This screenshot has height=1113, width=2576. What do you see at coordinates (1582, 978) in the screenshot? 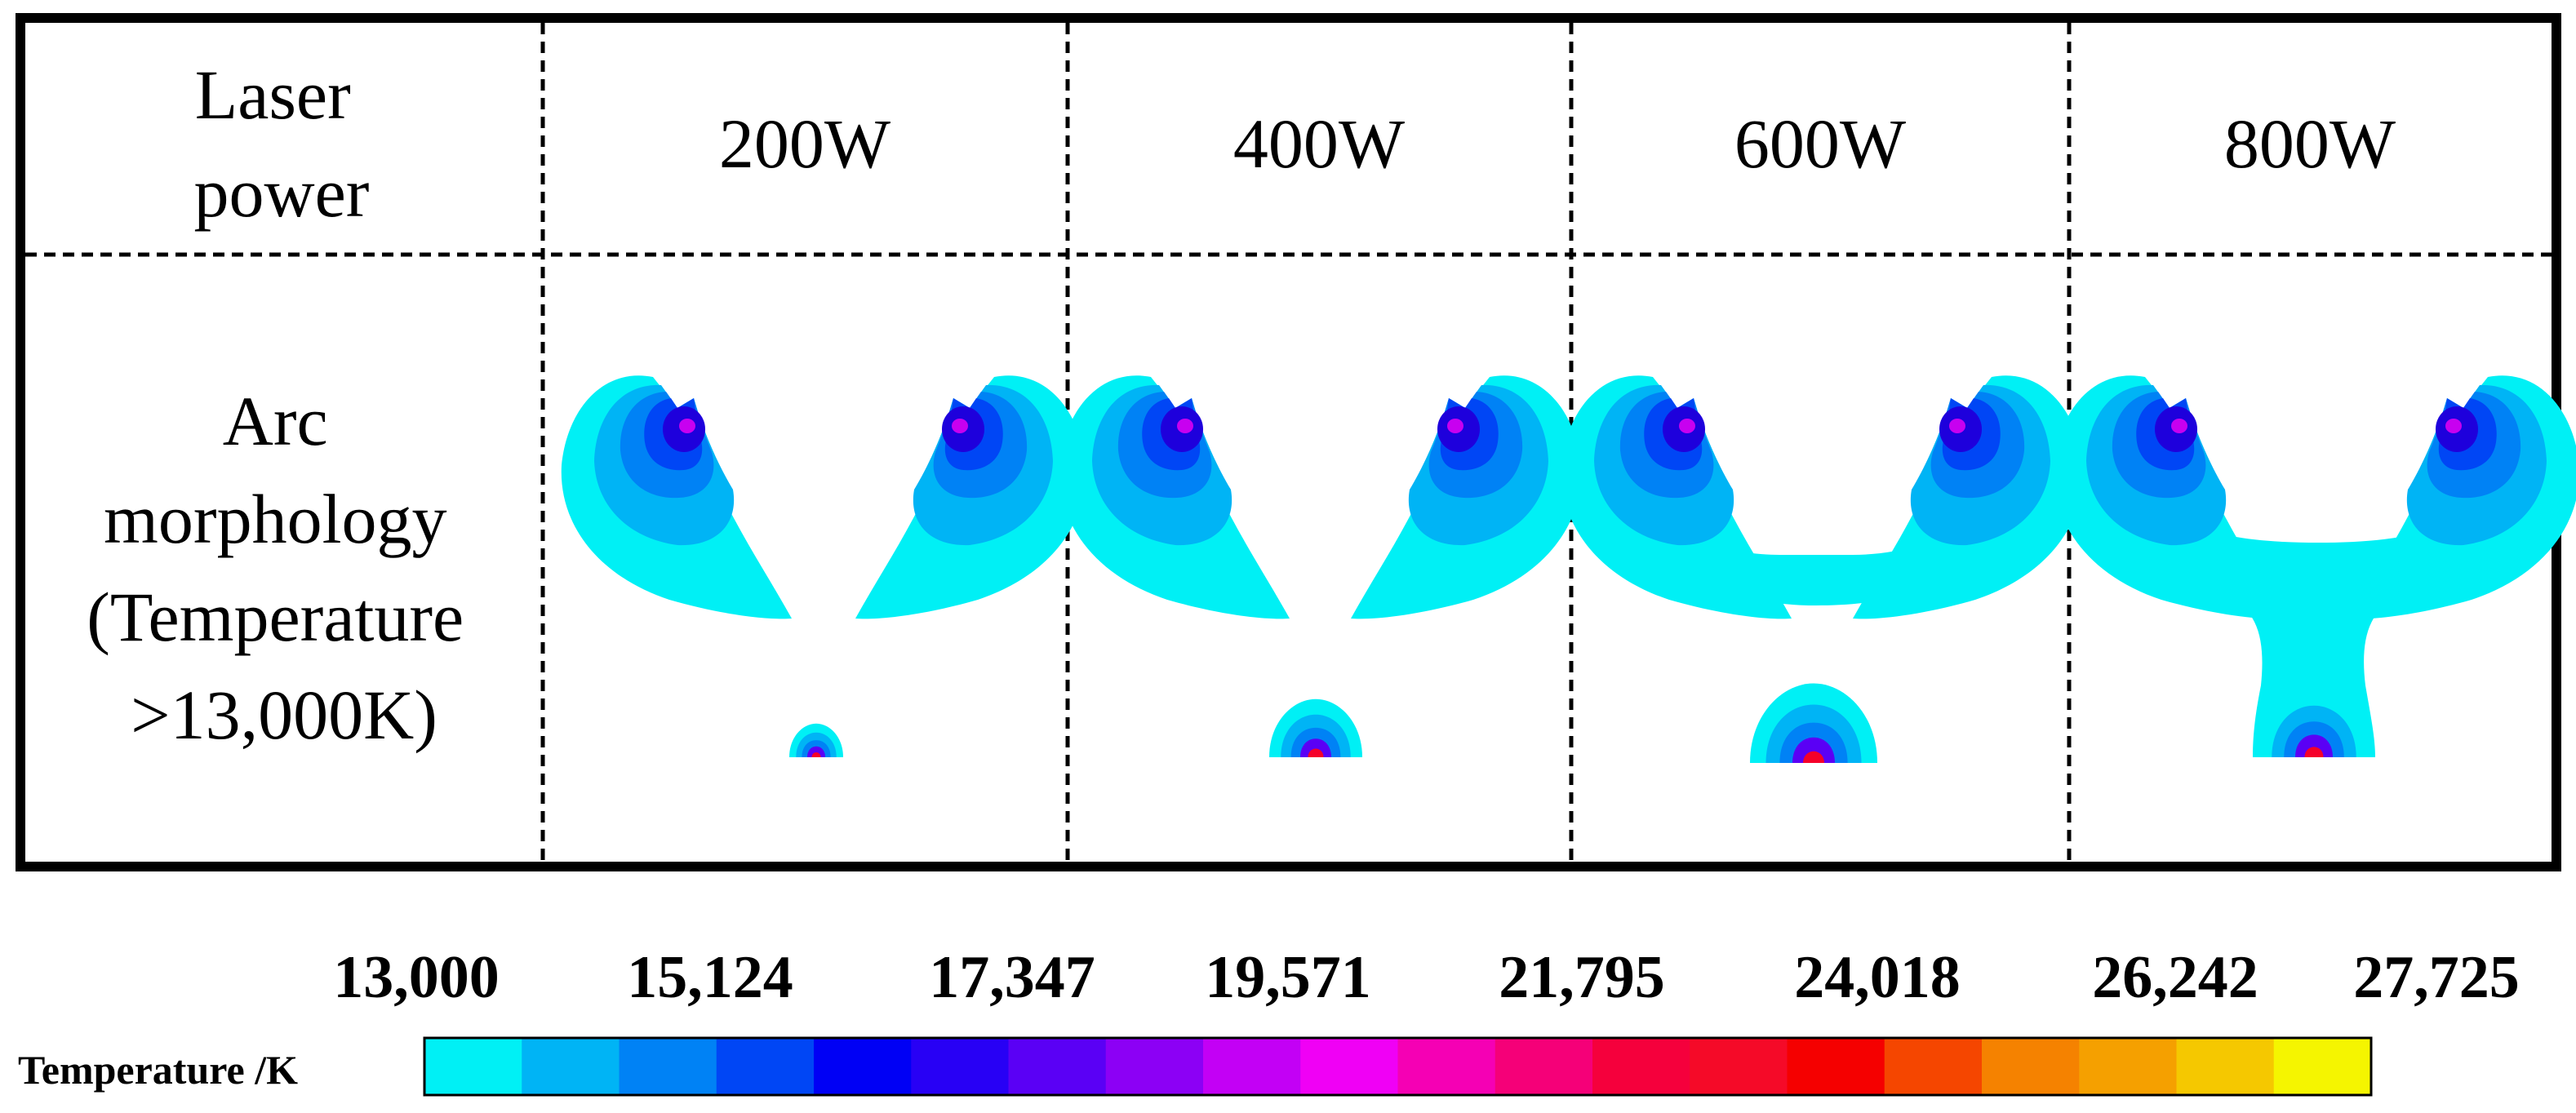
I see `colorbar-tick-label: 21,795` at bounding box center [1582, 978].